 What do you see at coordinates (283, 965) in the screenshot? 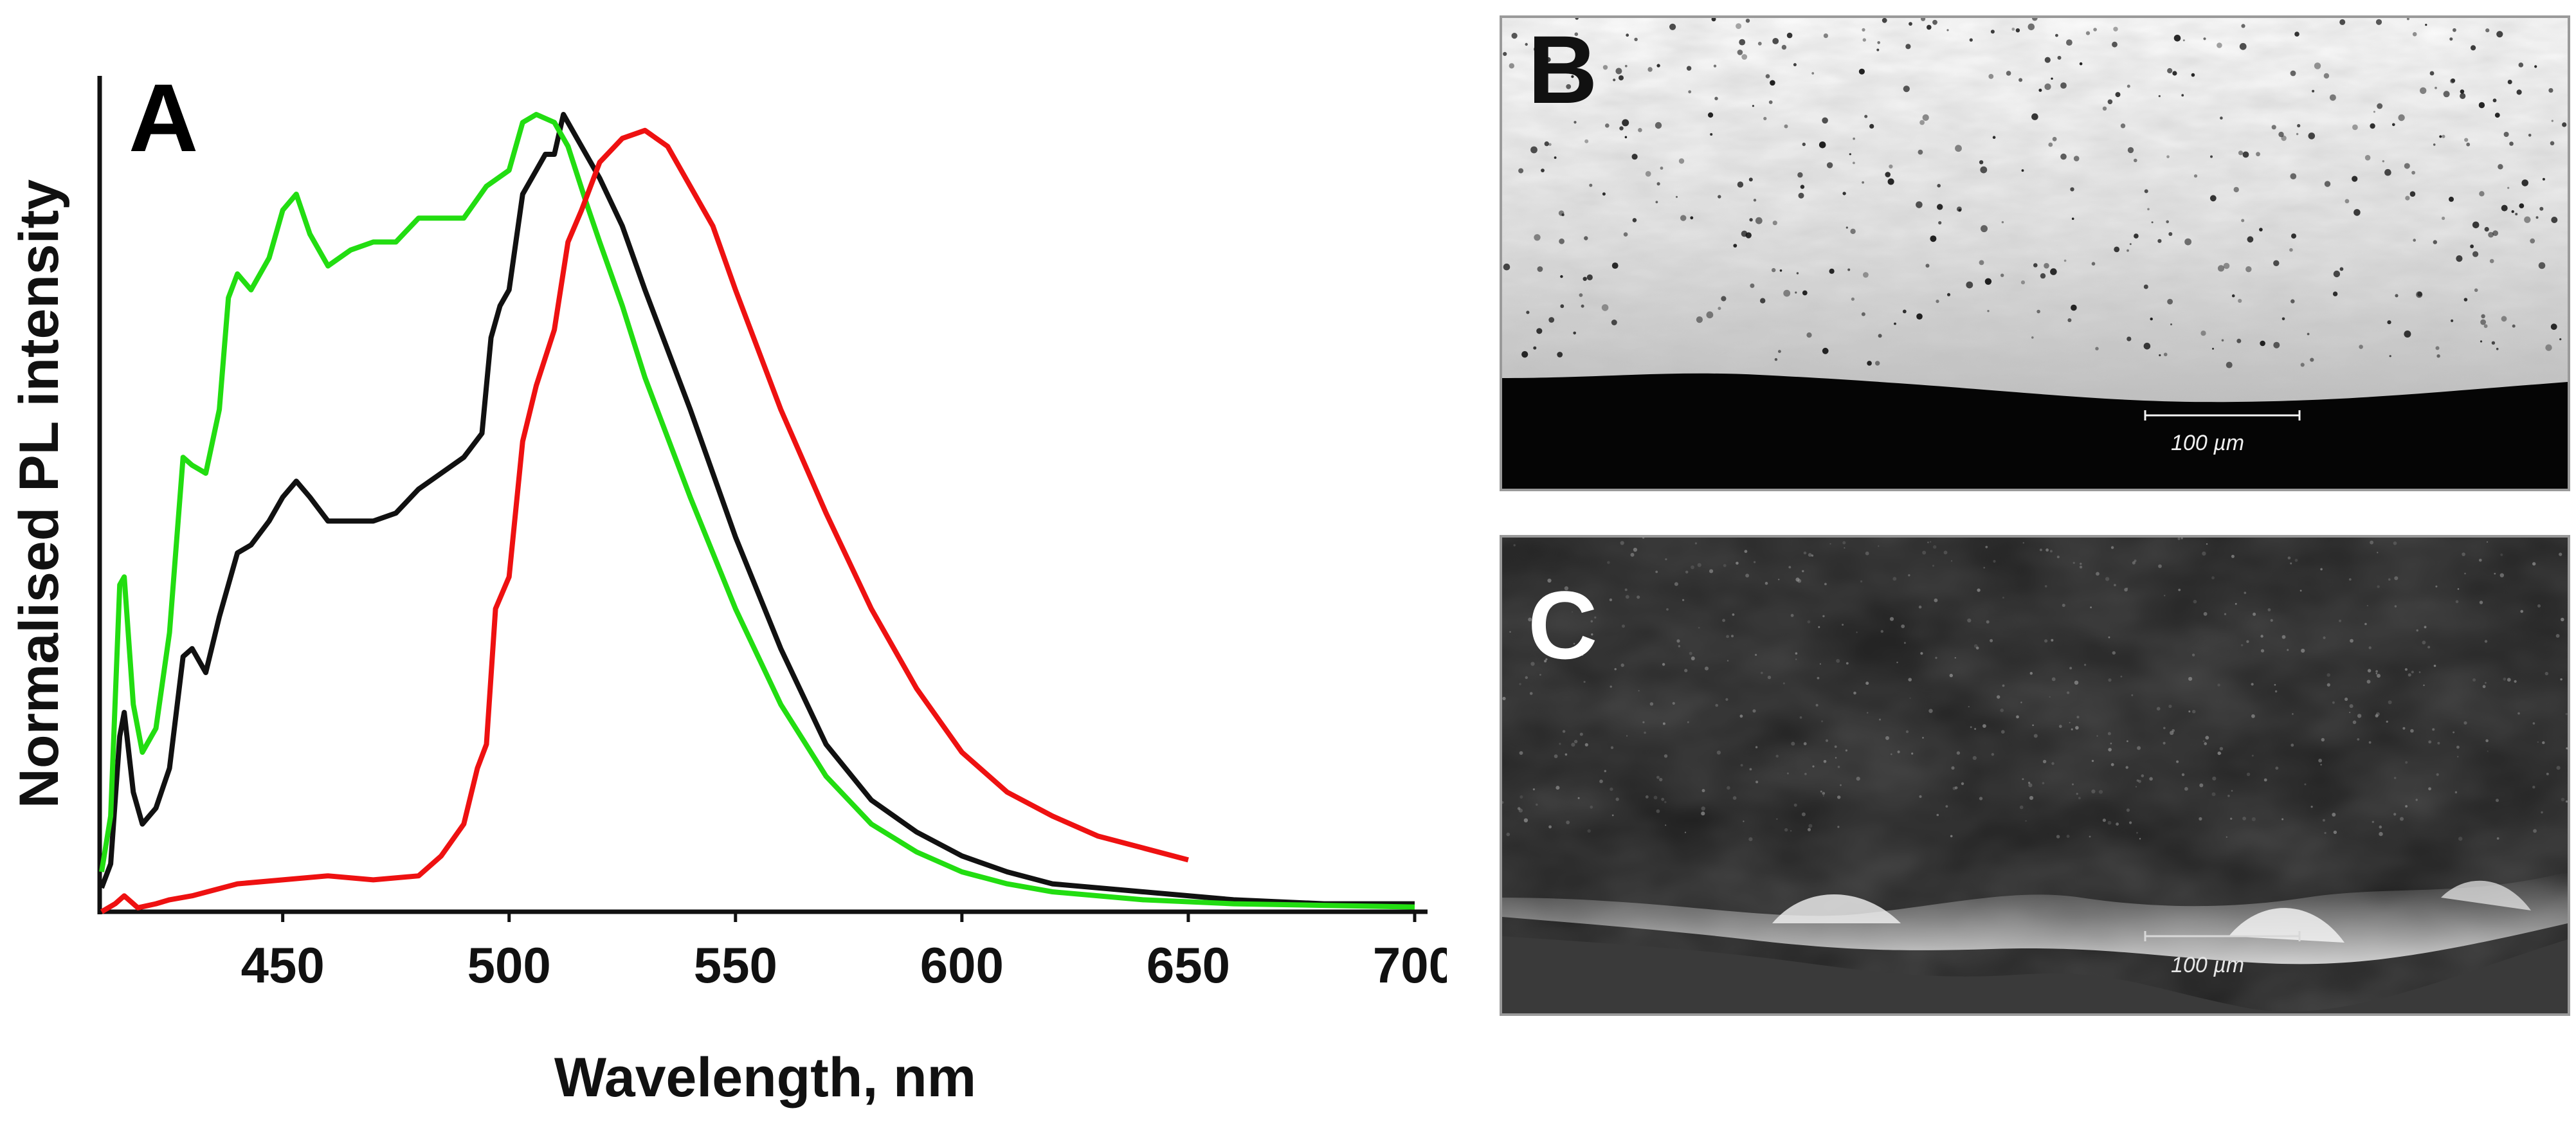
I see `x-tick-label: 450` at bounding box center [283, 965].